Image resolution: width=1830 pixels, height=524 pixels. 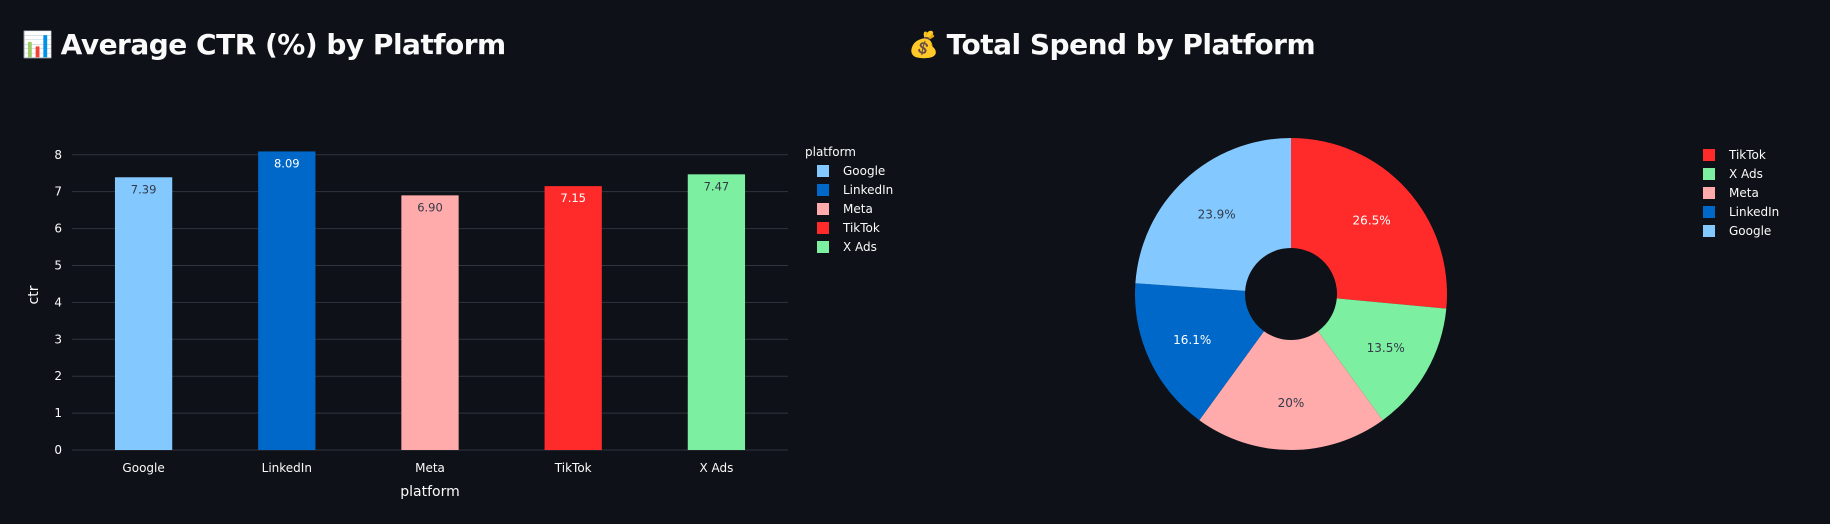 I want to click on bar-value-label: 7.39, so click(x=144, y=189).